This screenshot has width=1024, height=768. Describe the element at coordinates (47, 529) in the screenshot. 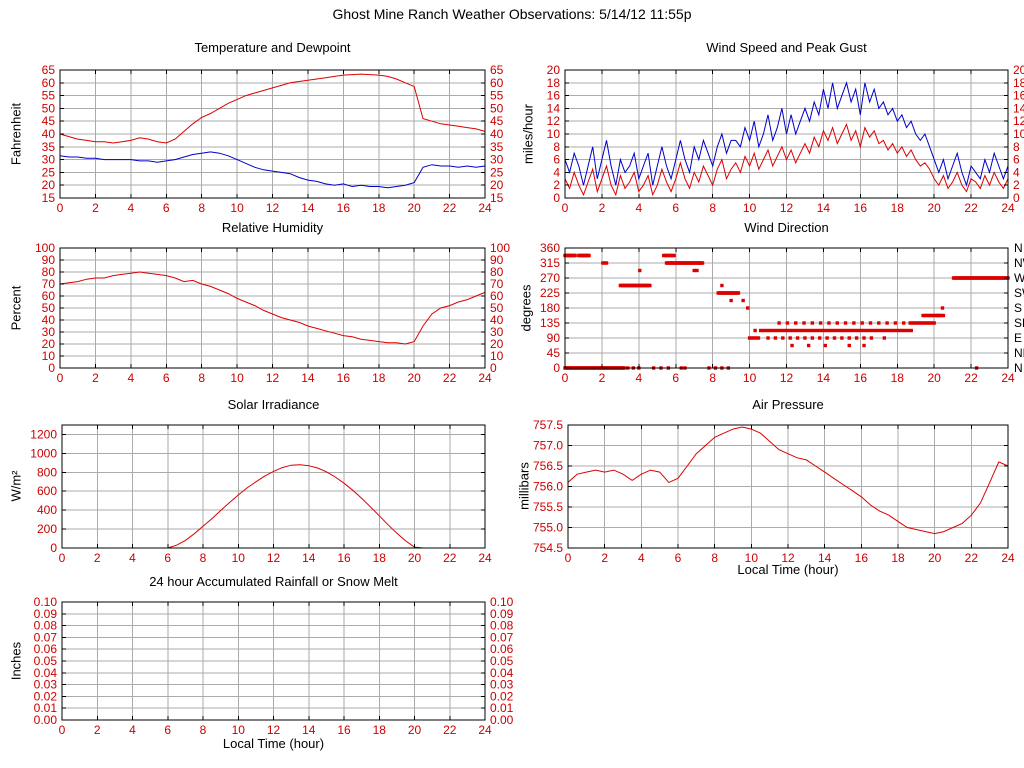

I see `y-tick-label: 200` at that location.